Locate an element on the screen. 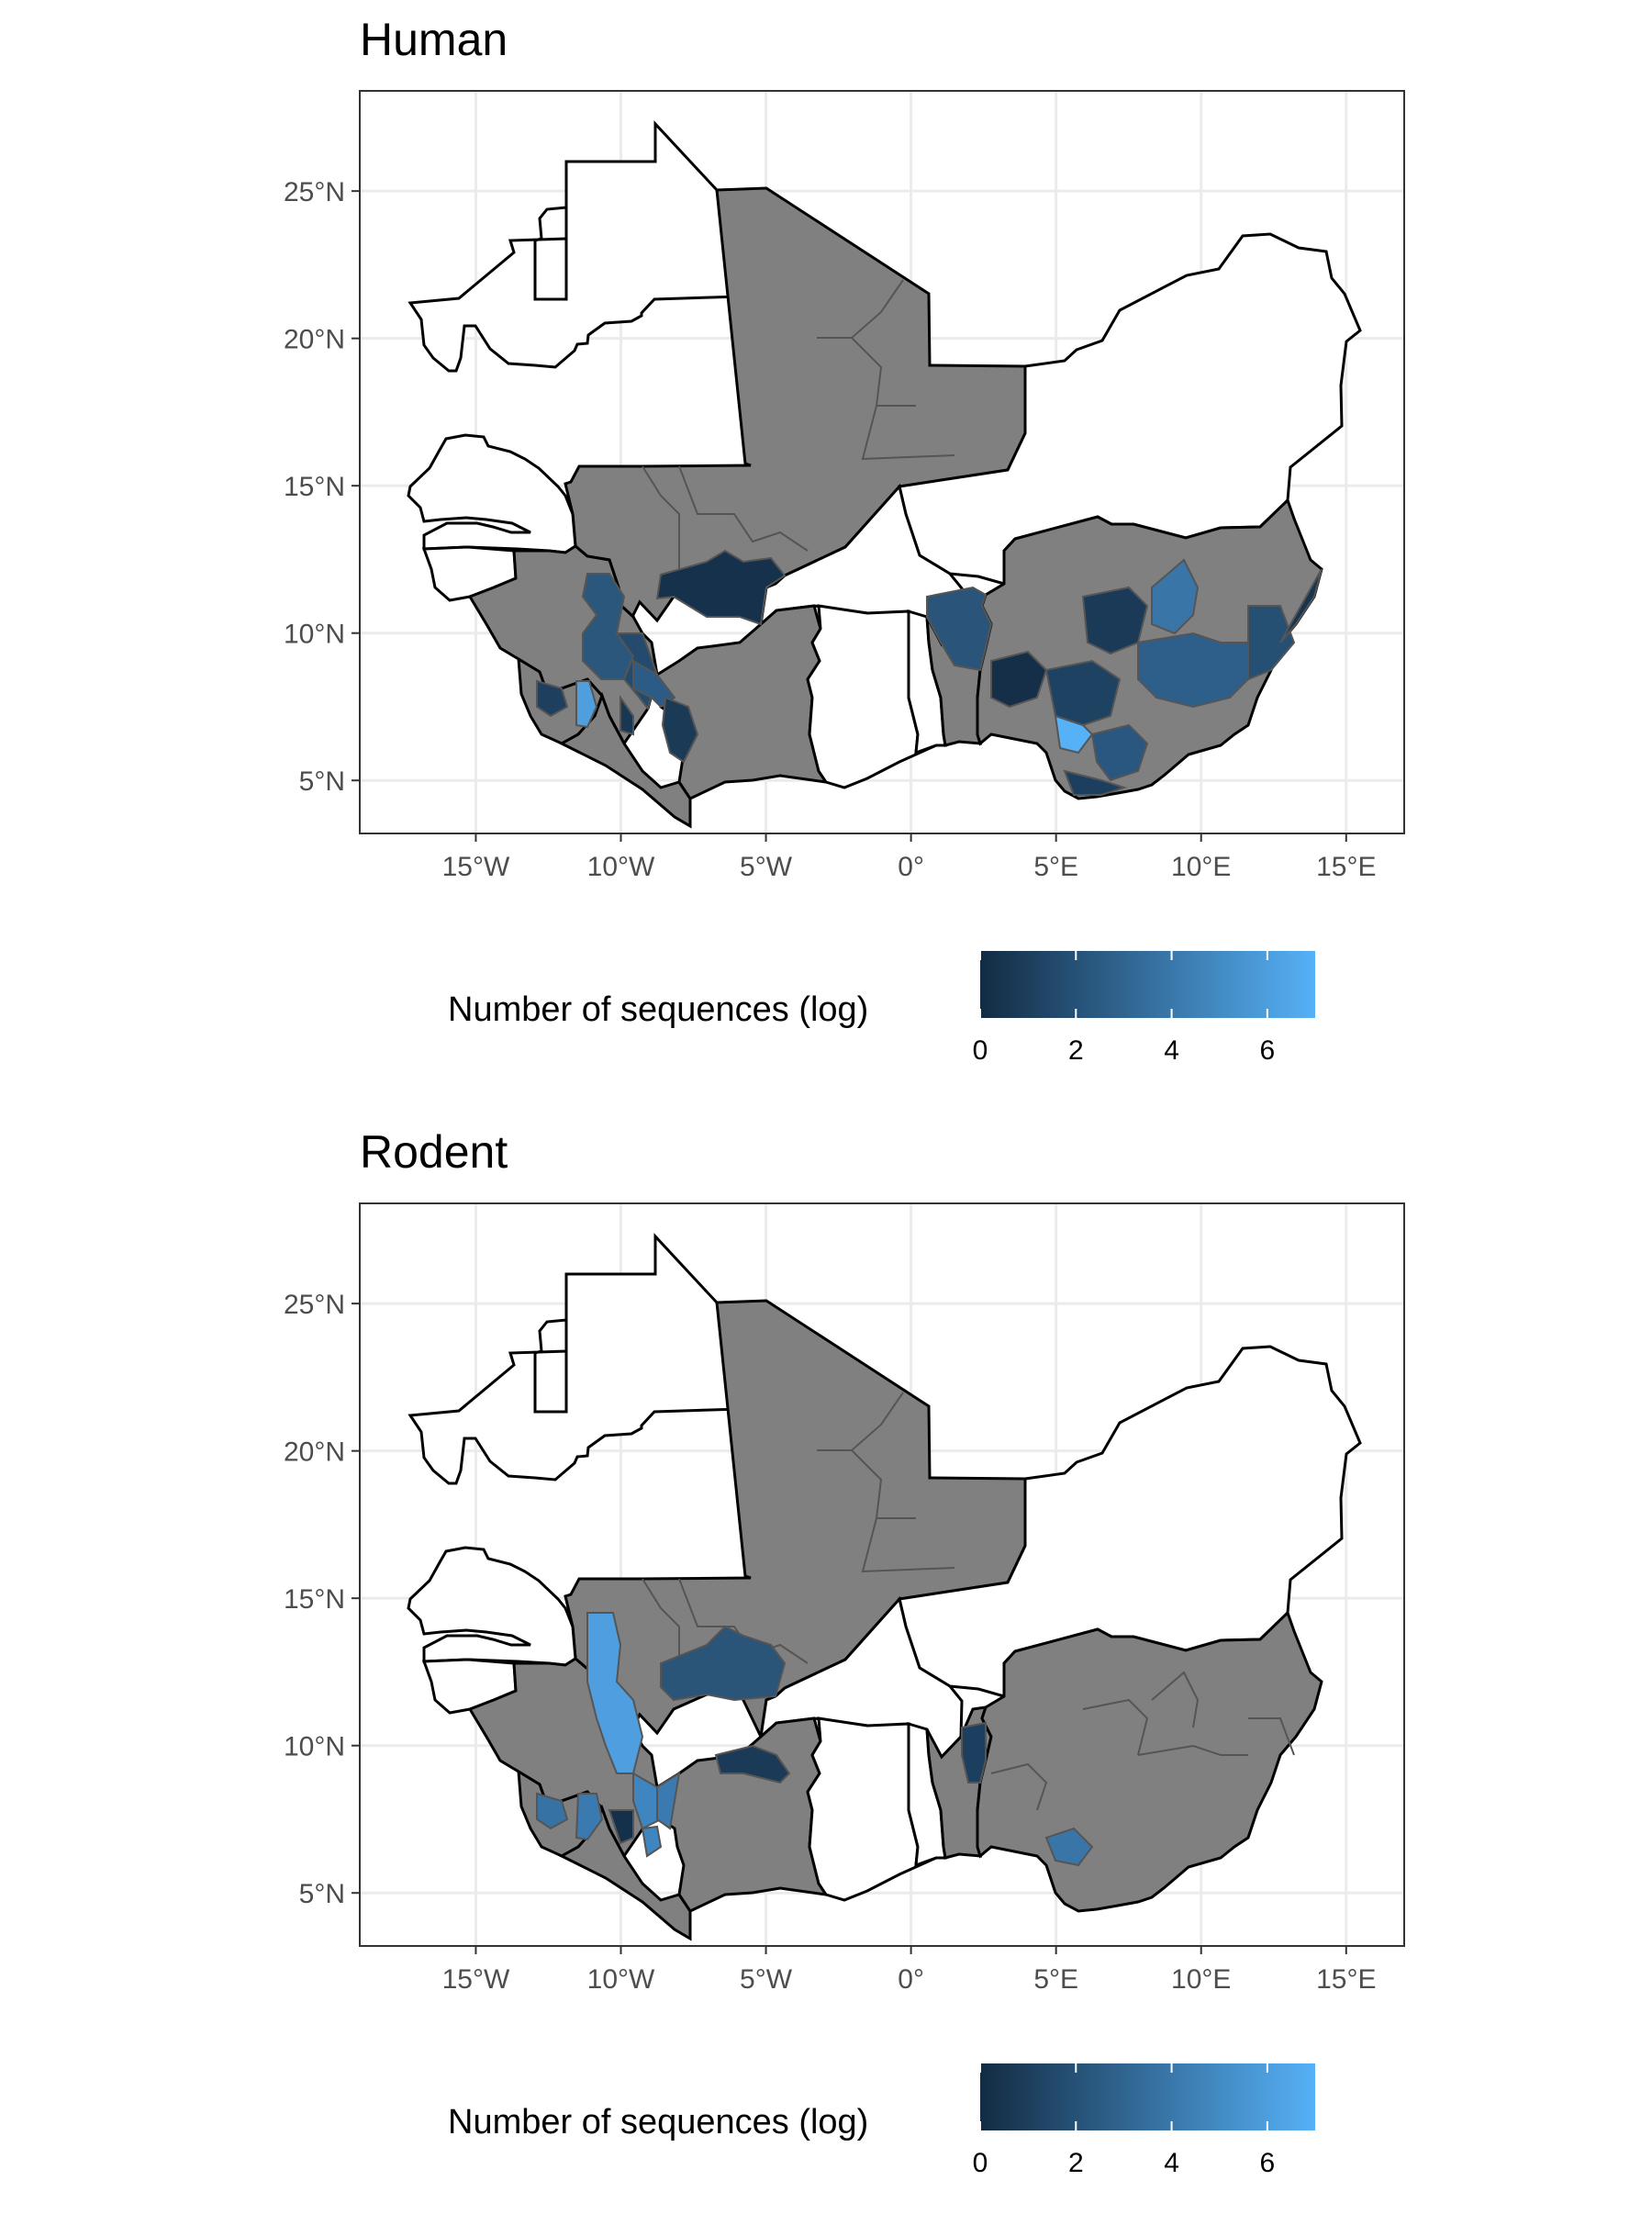  country-liberia is located at coordinates (625, 760).